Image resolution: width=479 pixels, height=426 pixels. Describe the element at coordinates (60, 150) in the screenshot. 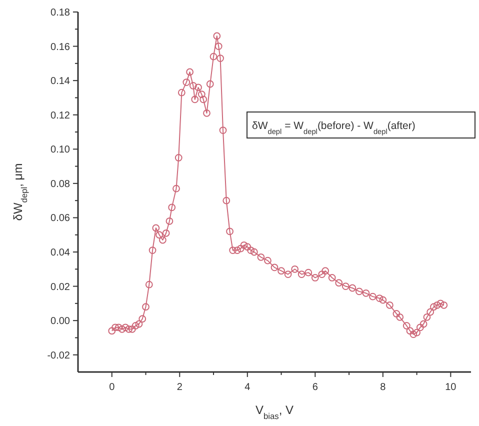

I see `y-tick-label: 0.10` at that location.